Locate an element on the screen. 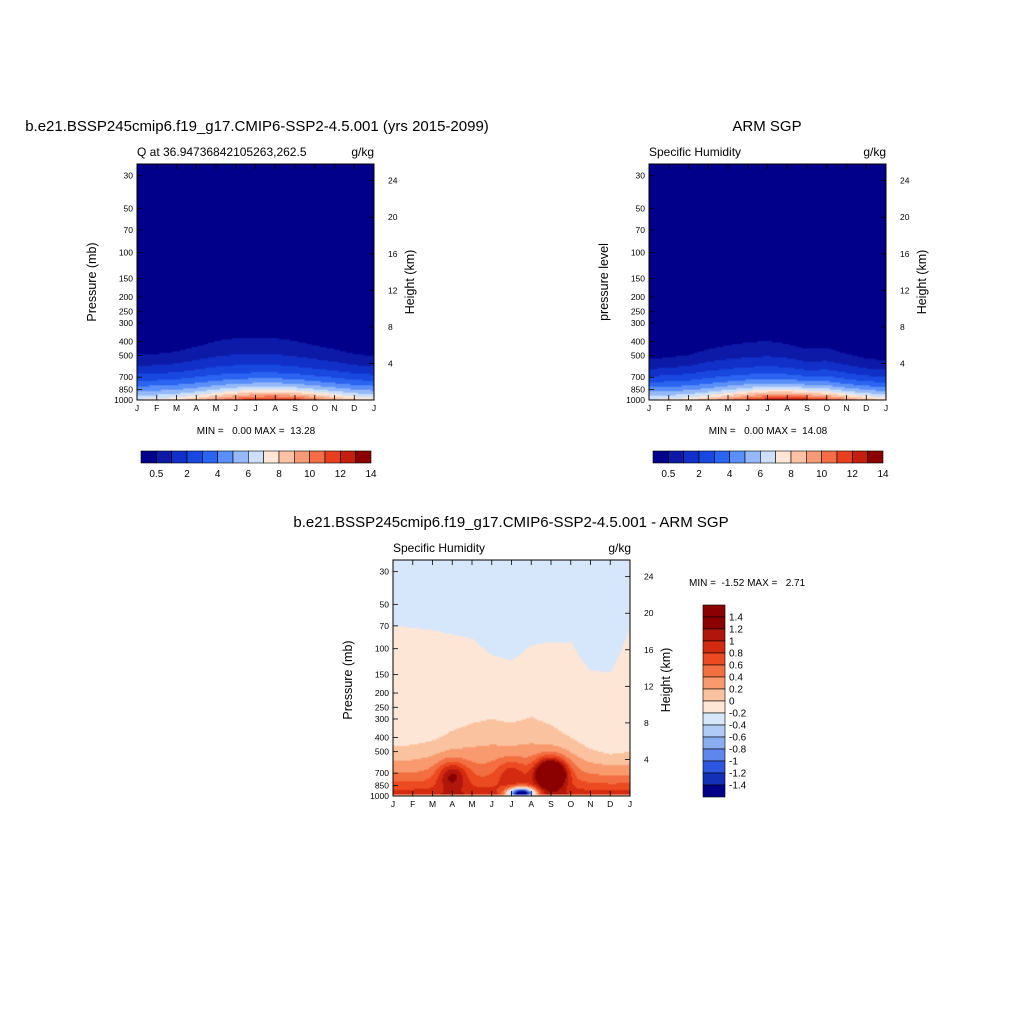 The image size is (1024, 1024). colorbar-label: 4 is located at coordinates (730, 474).